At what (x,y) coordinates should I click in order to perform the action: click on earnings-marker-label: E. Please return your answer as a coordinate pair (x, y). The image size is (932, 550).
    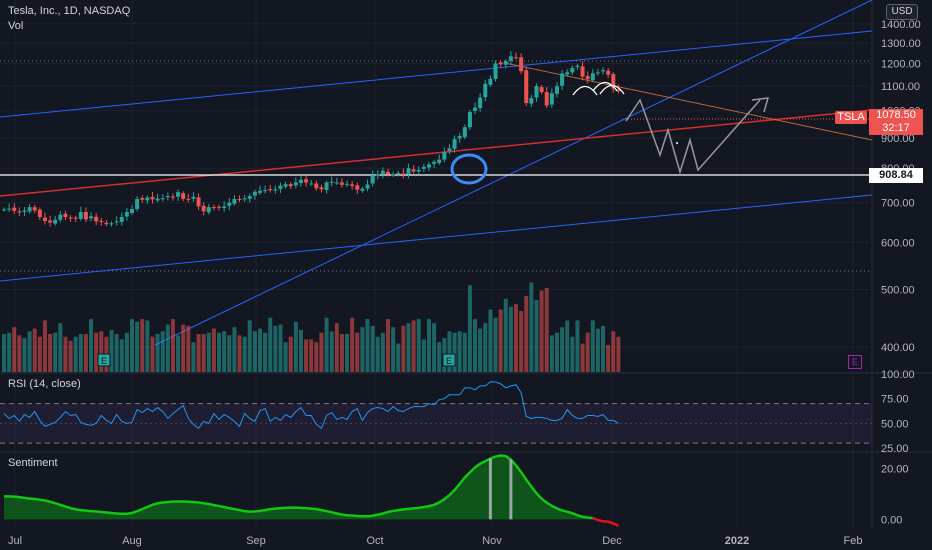
    Looking at the image, I should click on (449, 361).